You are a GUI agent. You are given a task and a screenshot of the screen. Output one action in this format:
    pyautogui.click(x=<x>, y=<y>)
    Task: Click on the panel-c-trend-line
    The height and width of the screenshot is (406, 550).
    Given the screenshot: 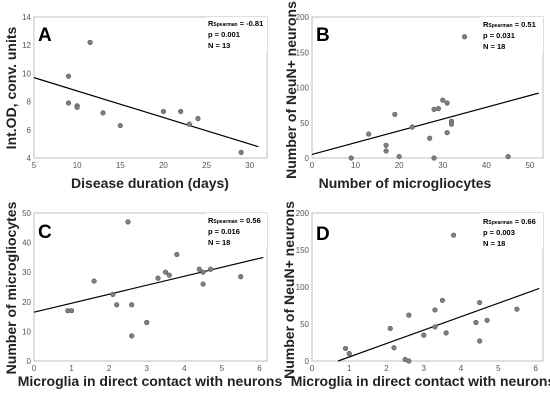 What is the action you would take?
    pyautogui.click(x=148, y=284)
    